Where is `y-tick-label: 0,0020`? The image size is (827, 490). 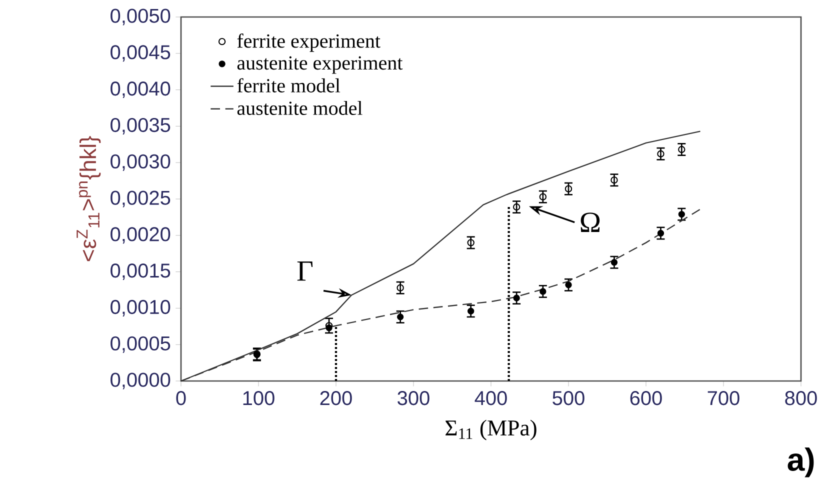 y-tick-label: 0,0020 is located at coordinates (140, 235).